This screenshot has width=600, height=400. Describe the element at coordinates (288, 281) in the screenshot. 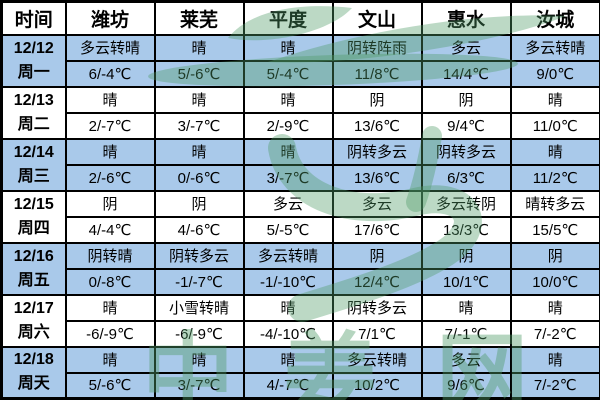

I see `temperature-cell: -1/-10℃` at that location.